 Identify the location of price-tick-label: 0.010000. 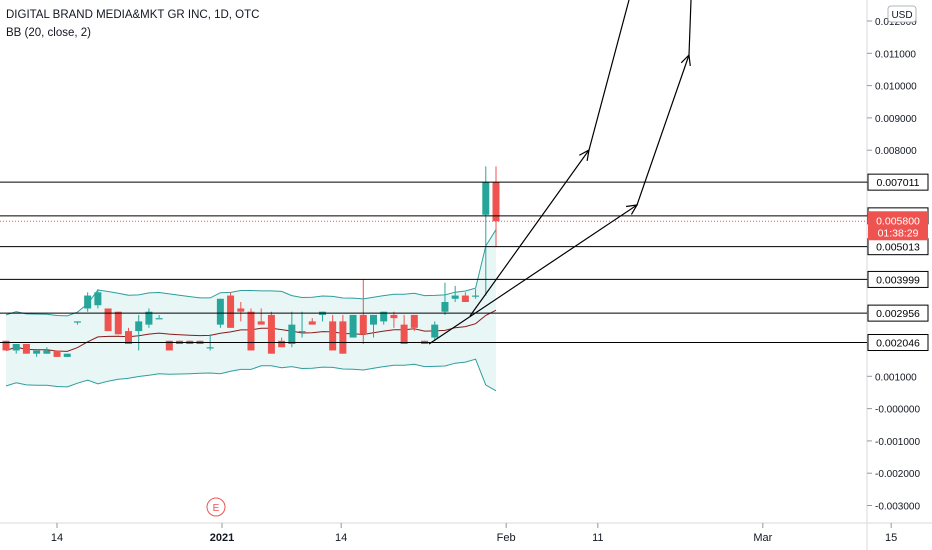
(896, 87).